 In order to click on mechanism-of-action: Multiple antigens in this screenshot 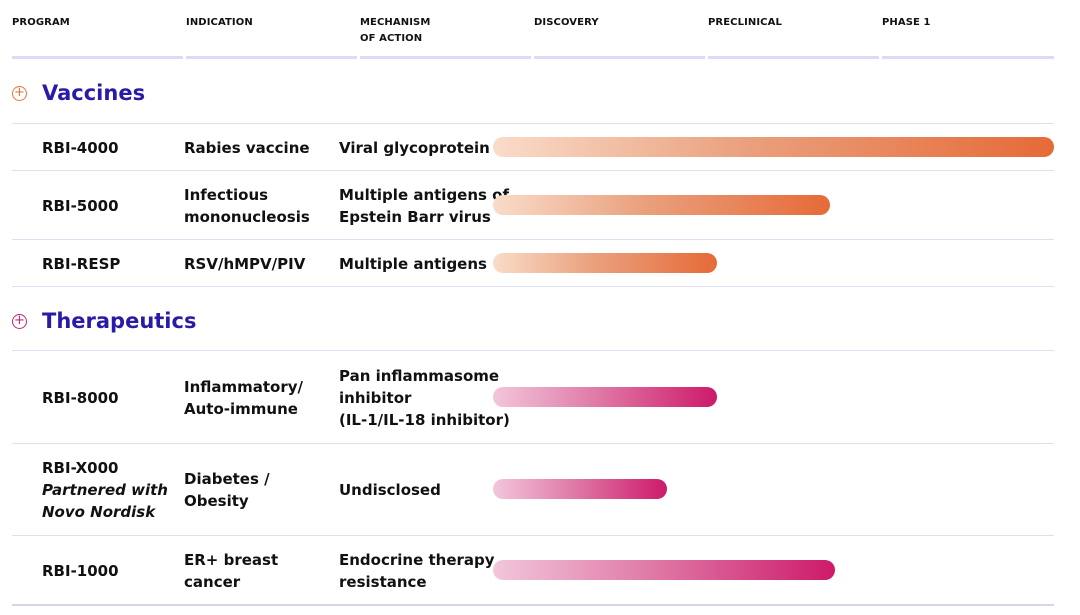, I will do `click(413, 263)`.